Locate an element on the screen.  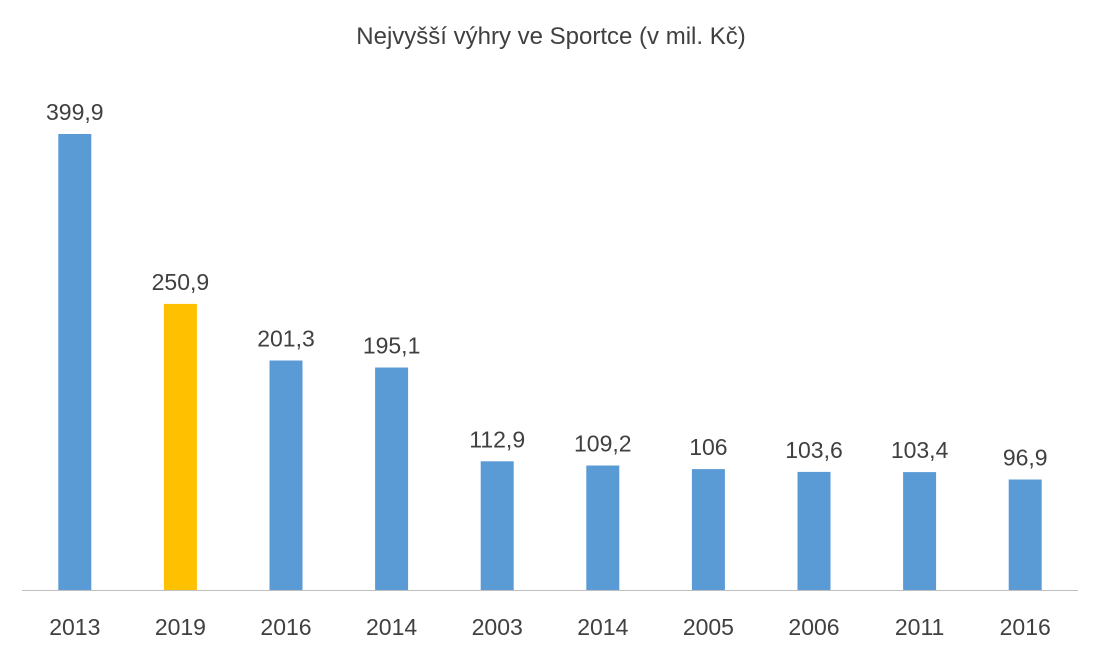
x-tick-label-6: 2005 is located at coordinates (708, 627).